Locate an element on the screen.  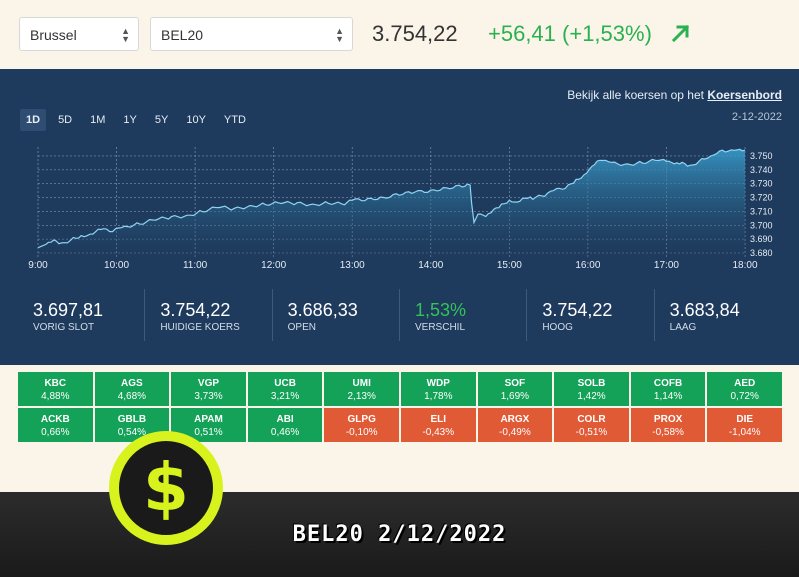
exchange-select: Brussel ▲ ▼ is located at coordinates (79, 34).